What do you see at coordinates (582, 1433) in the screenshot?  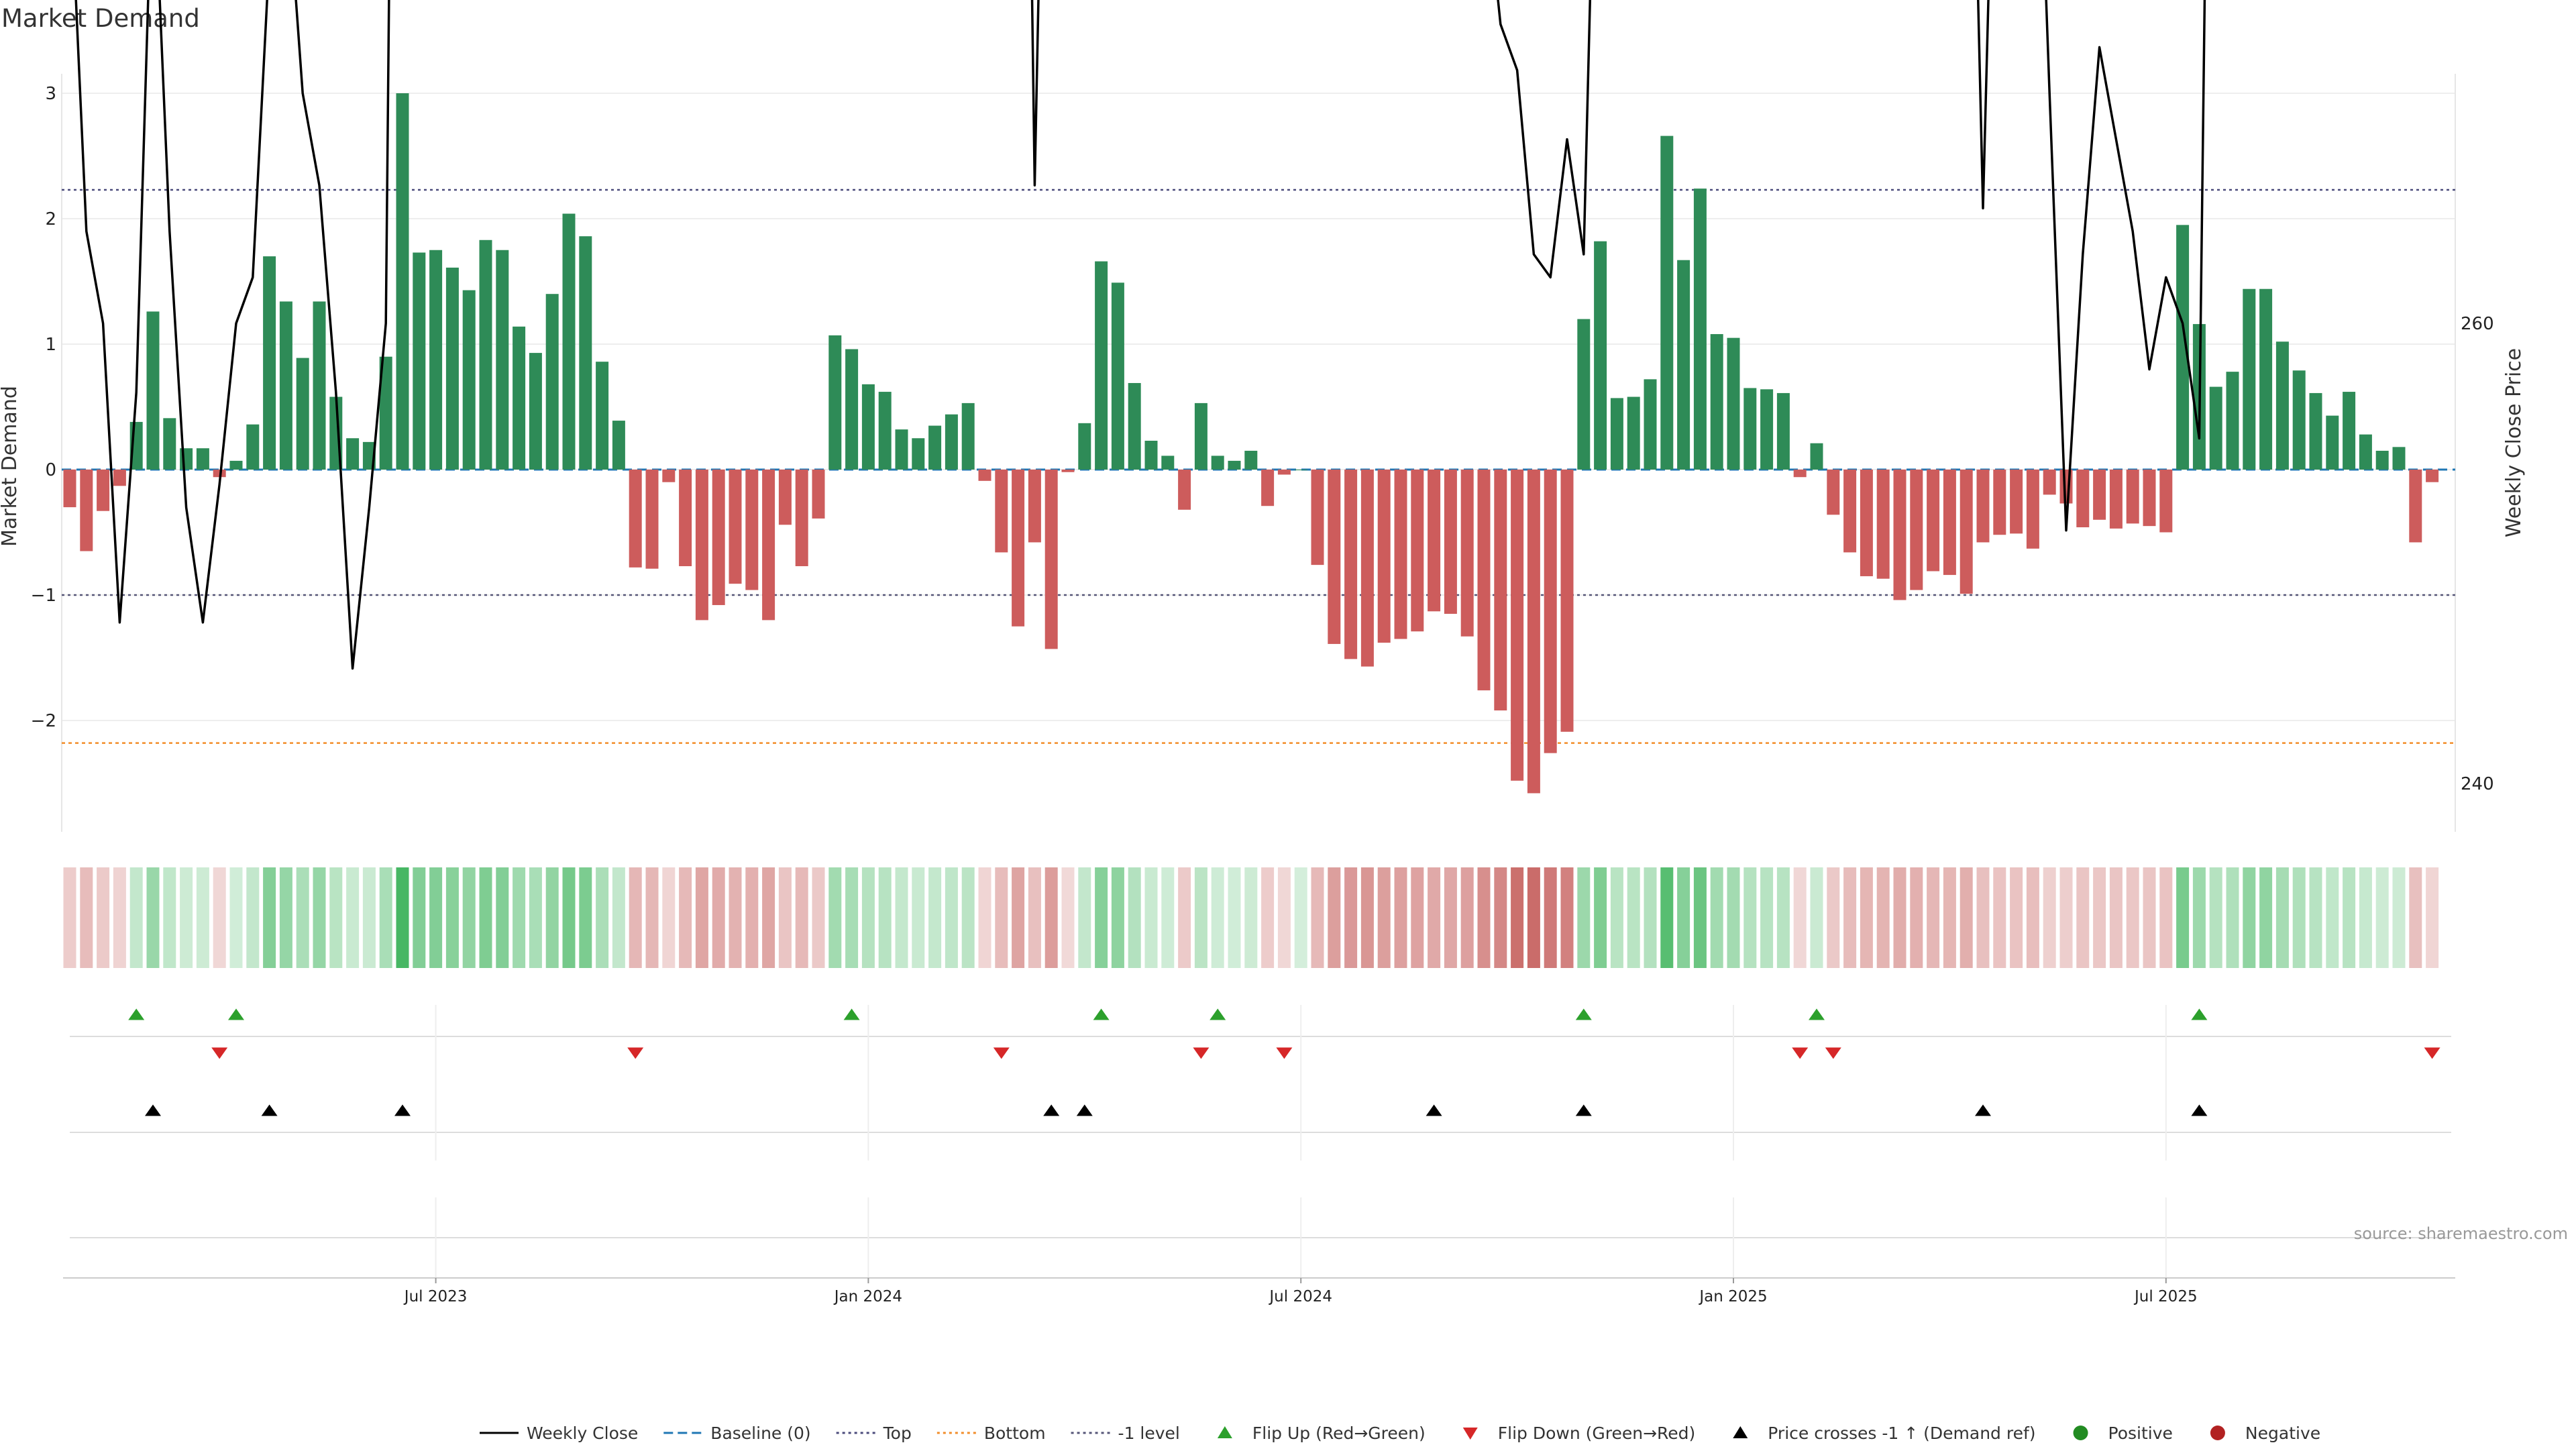 I see `legend-label: Weekly Close` at bounding box center [582, 1433].